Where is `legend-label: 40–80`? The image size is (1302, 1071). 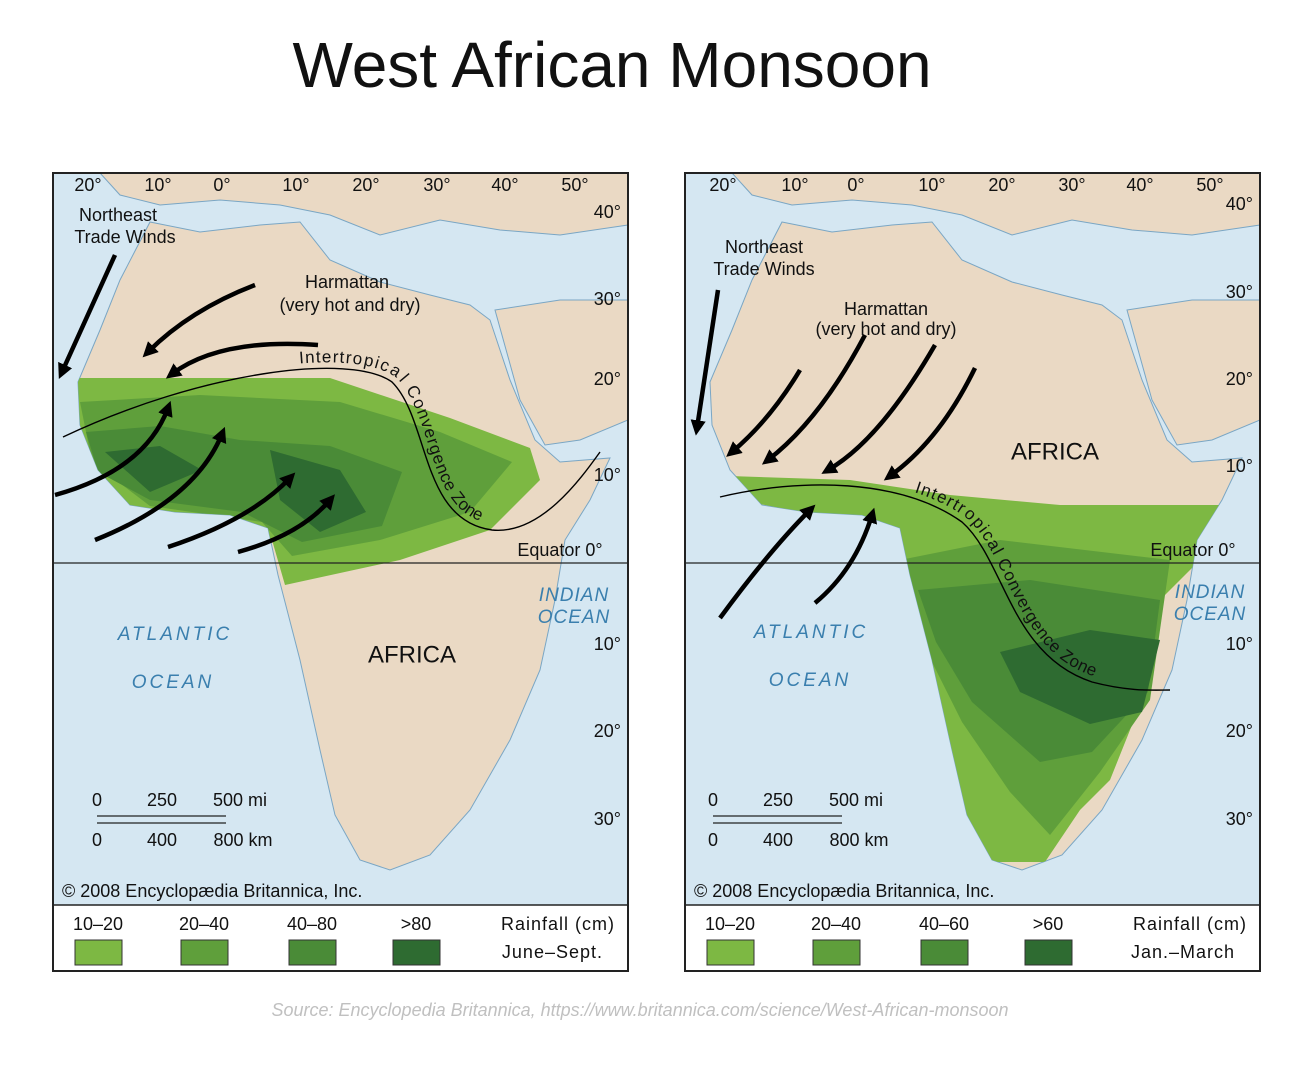 legend-label: 40–80 is located at coordinates (312, 924).